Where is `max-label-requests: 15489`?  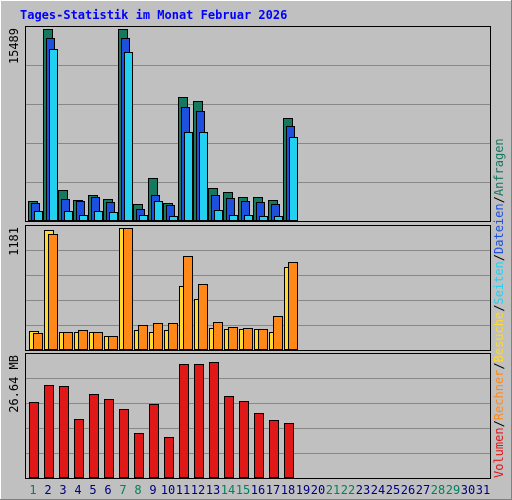 max-label-requests: 15489 is located at coordinates (14, 46).